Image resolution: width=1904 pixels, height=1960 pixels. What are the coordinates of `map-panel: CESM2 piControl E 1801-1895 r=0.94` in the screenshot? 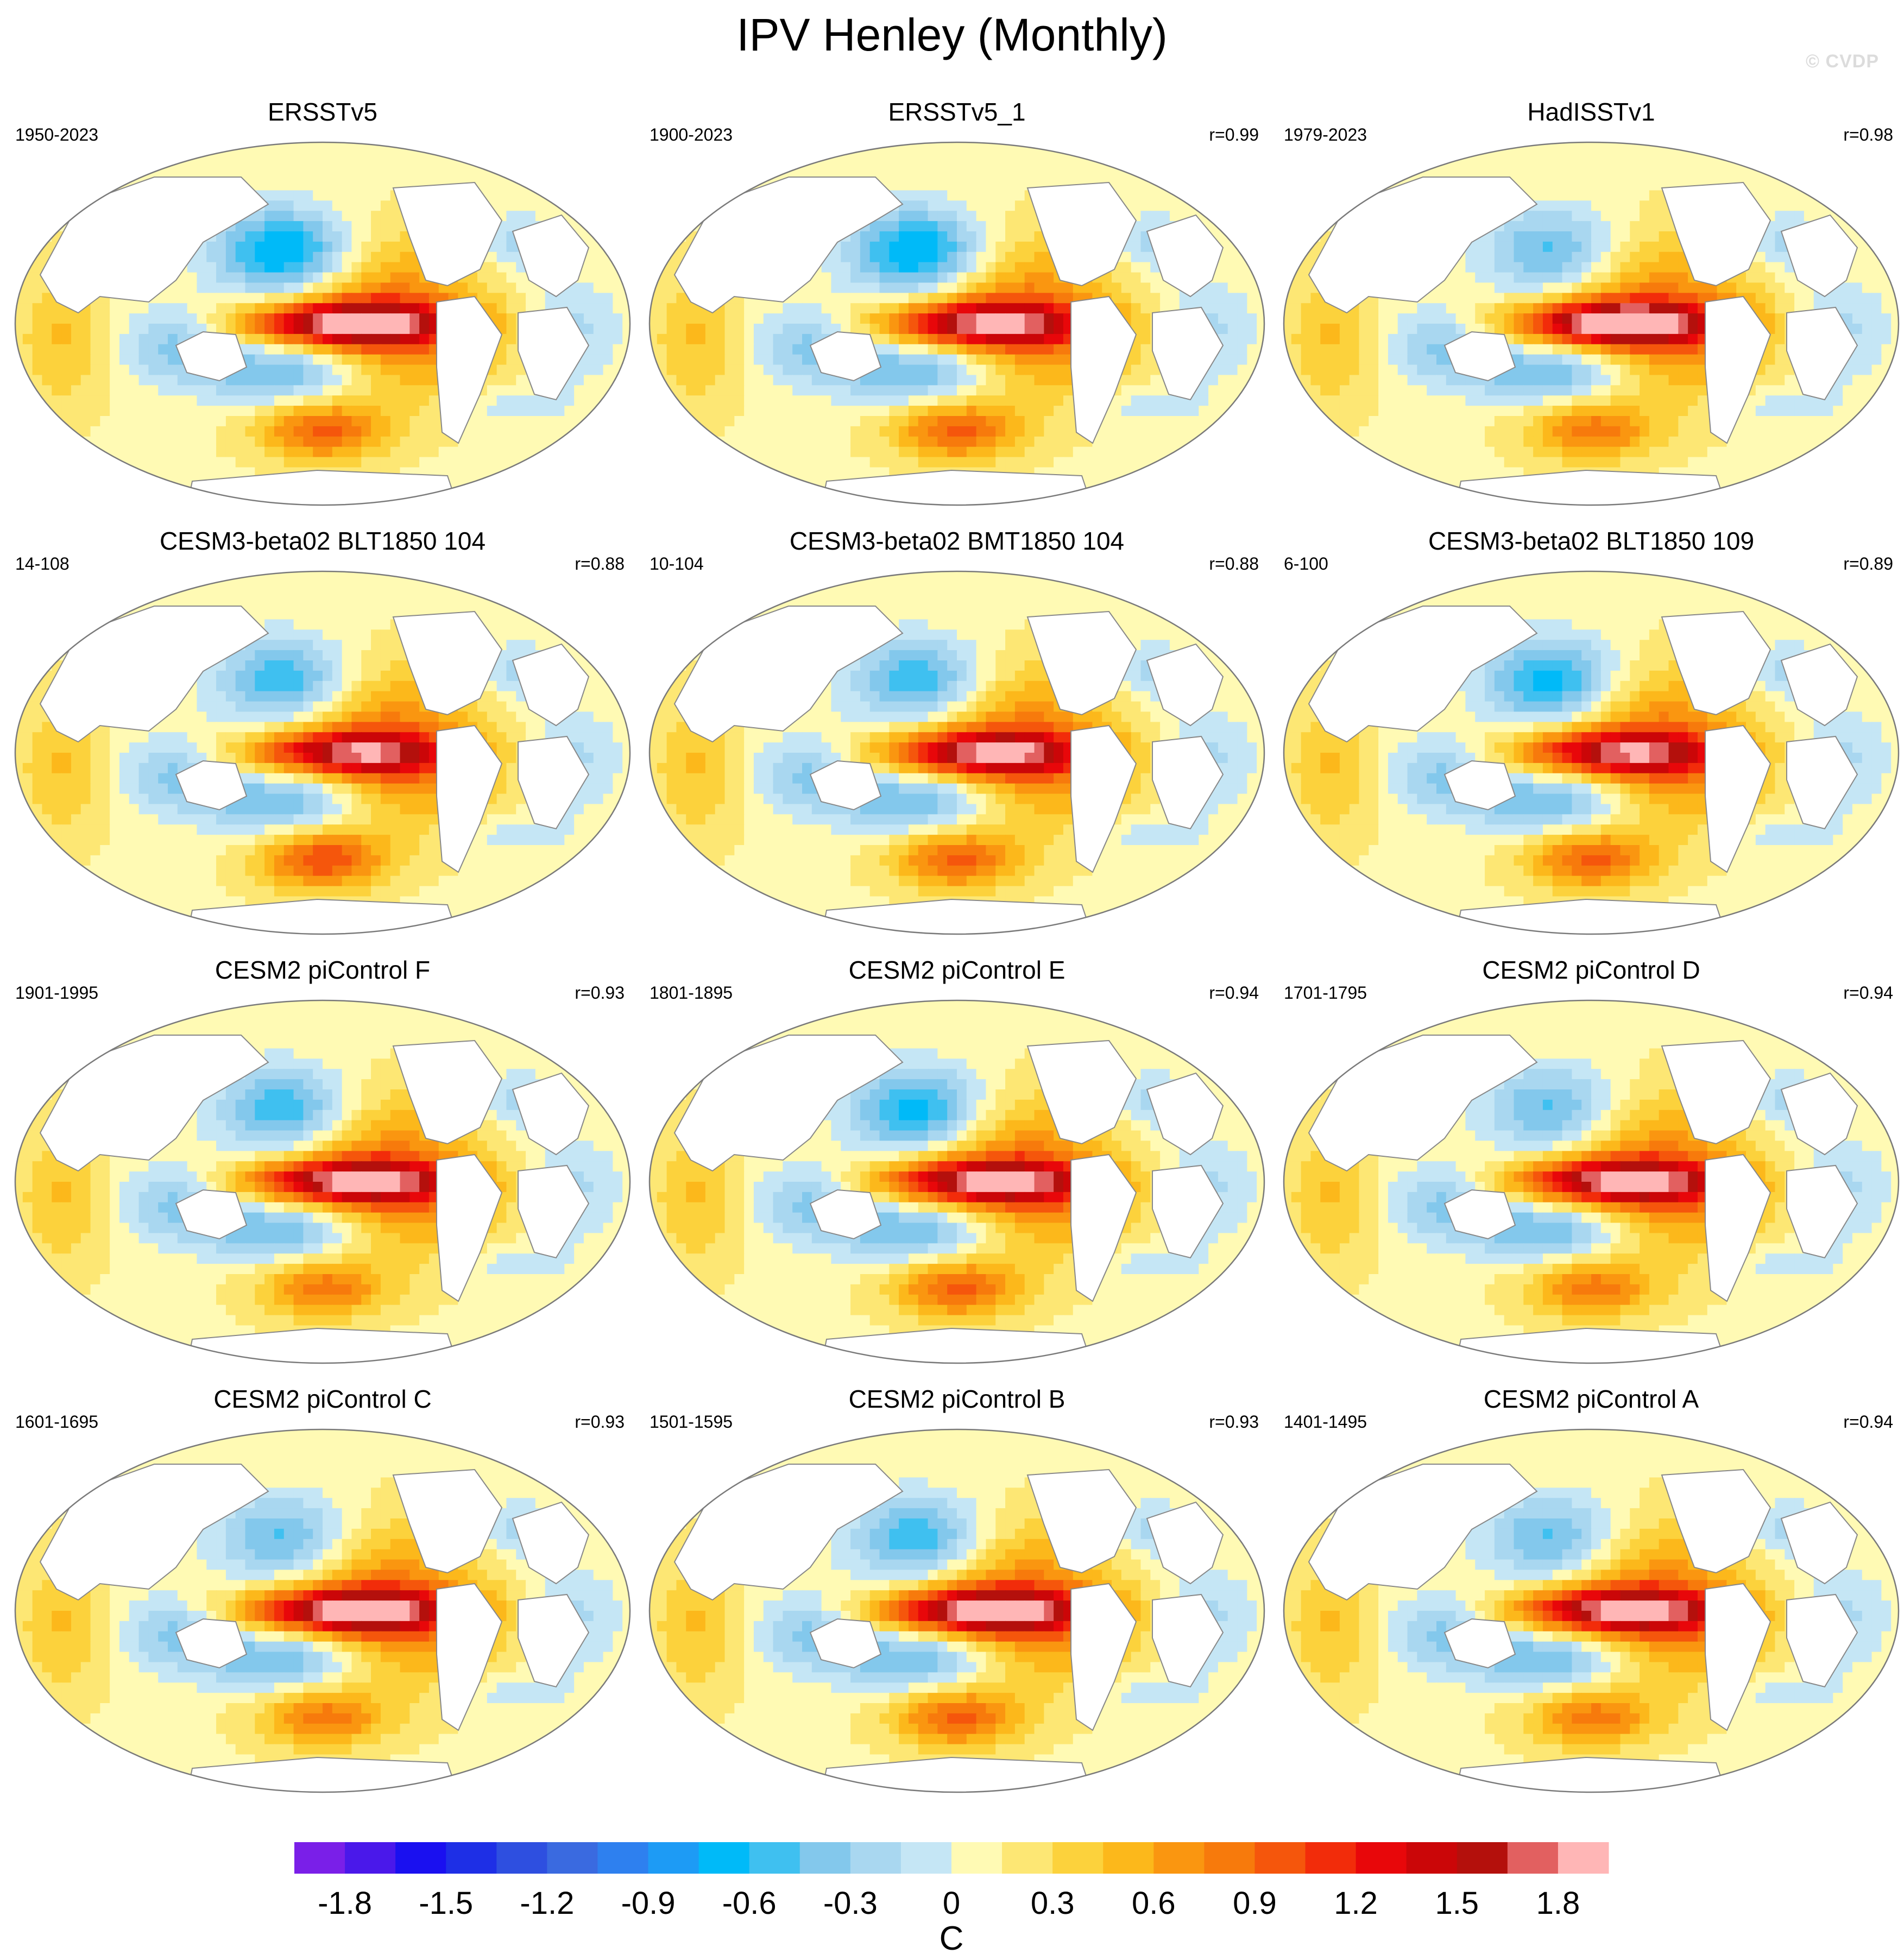 It's located at (957, 1164).